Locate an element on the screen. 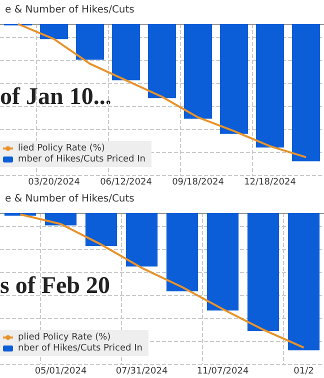 Image resolution: width=324 pixels, height=378 pixels. legend-label: lied Policy Rate (%) is located at coordinates (61, 149).